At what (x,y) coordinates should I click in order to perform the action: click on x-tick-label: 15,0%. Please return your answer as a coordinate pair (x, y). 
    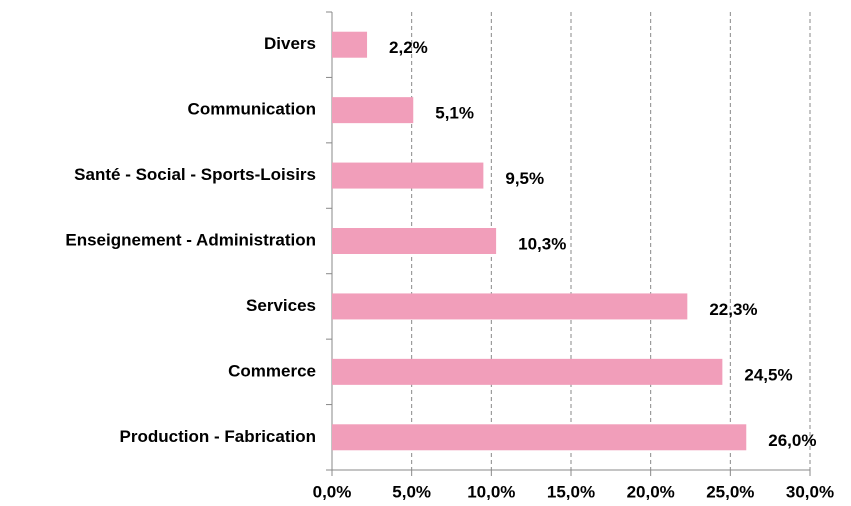
    Looking at the image, I should click on (571, 491).